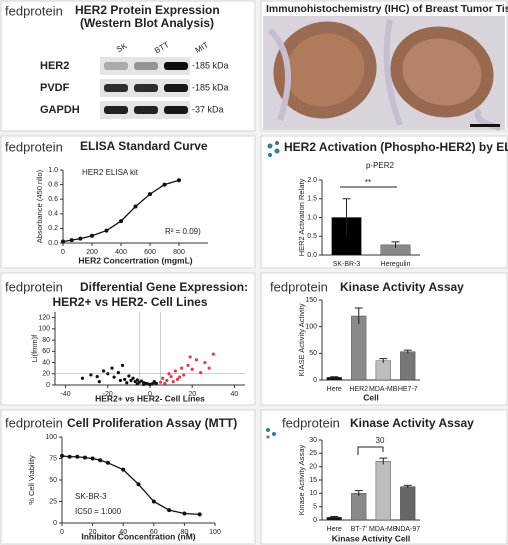  Describe the element at coordinates (46, 374) in the screenshot. I see `y-tick-label: 20` at that location.